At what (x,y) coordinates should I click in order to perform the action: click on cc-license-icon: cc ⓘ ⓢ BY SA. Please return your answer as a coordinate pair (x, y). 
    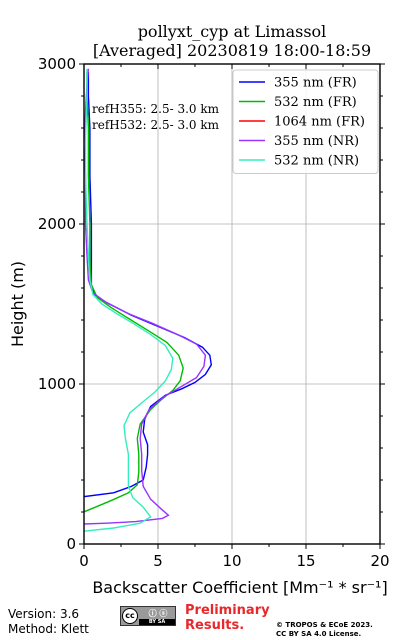
    Looking at the image, I should click on (148, 616).